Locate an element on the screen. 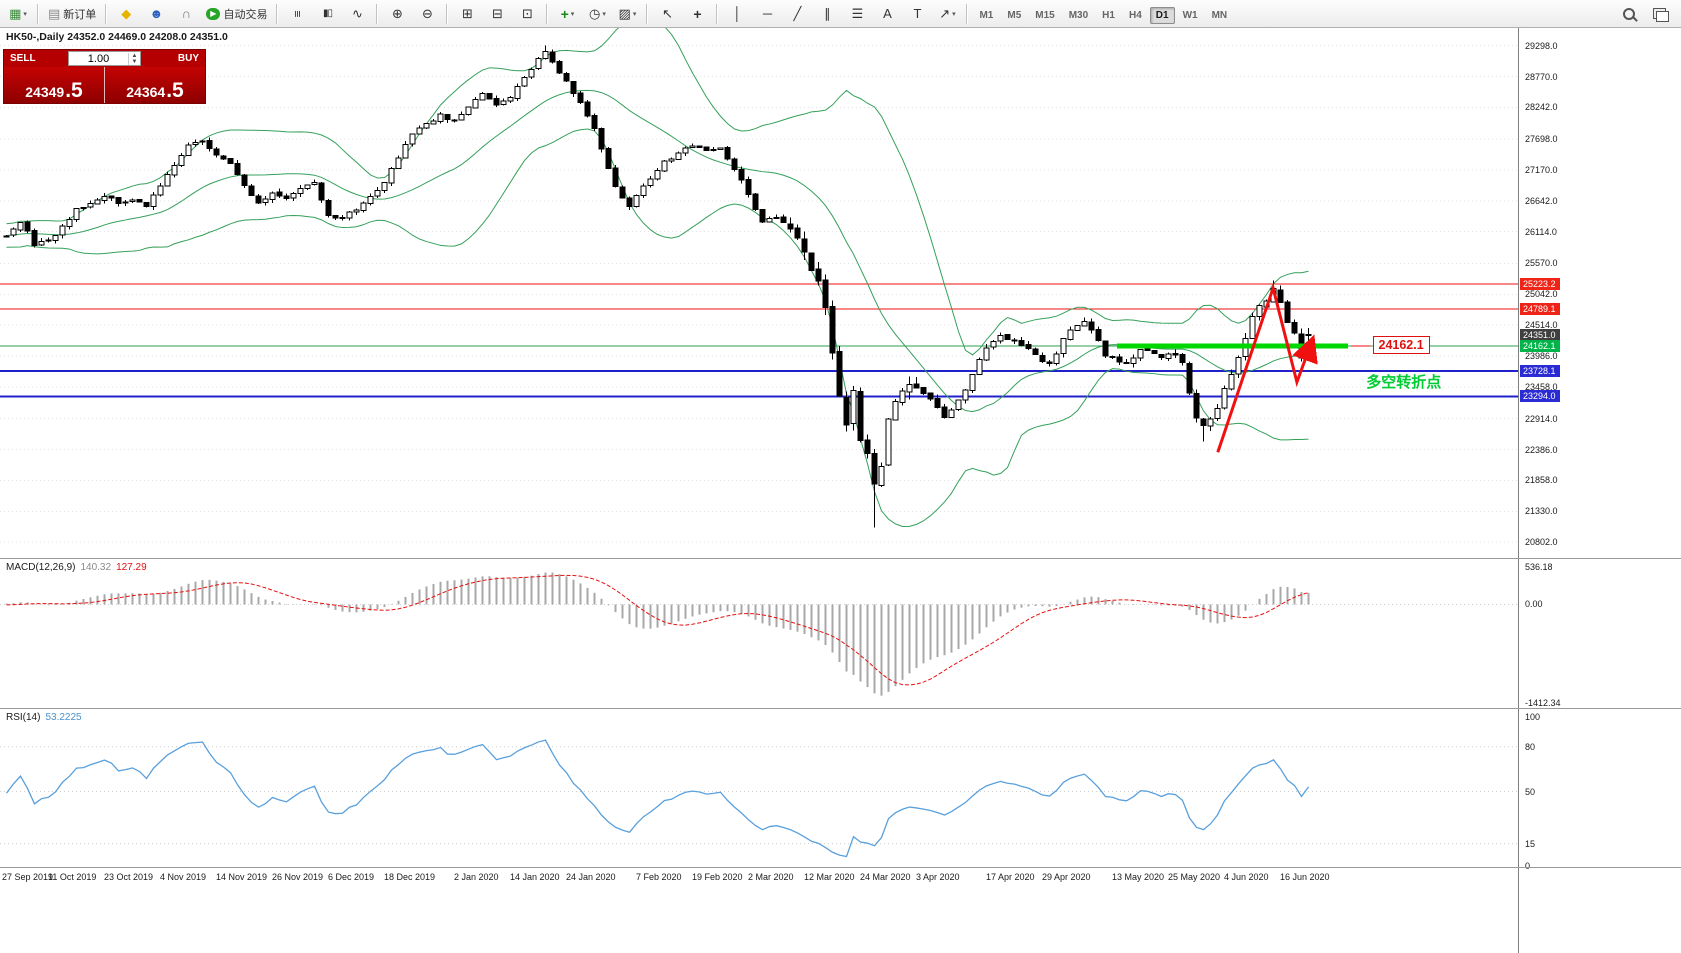  cursor-icon: ↖ is located at coordinates (667, 13).